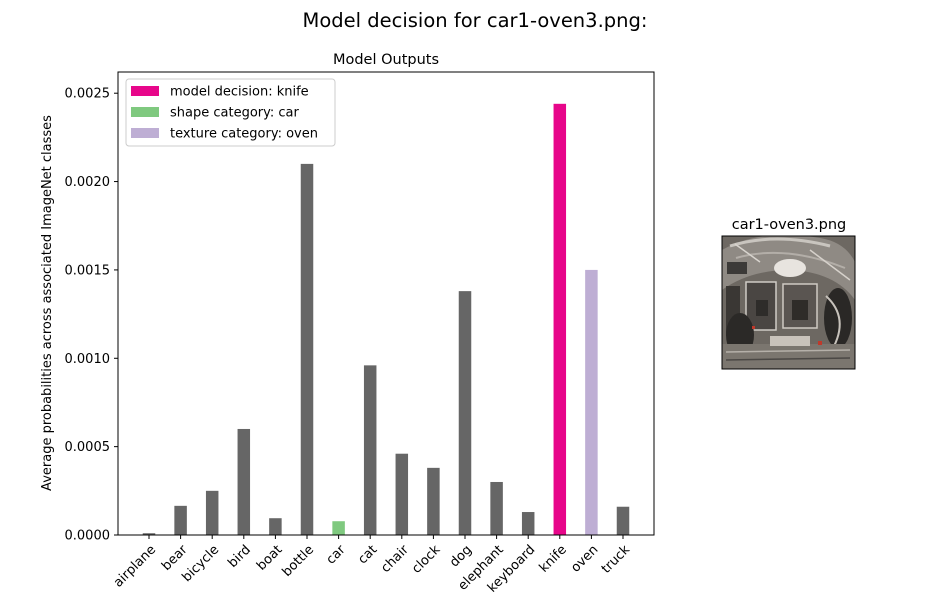 This screenshot has height=600, width=950. I want to click on bar-bicycle, so click(212, 512).